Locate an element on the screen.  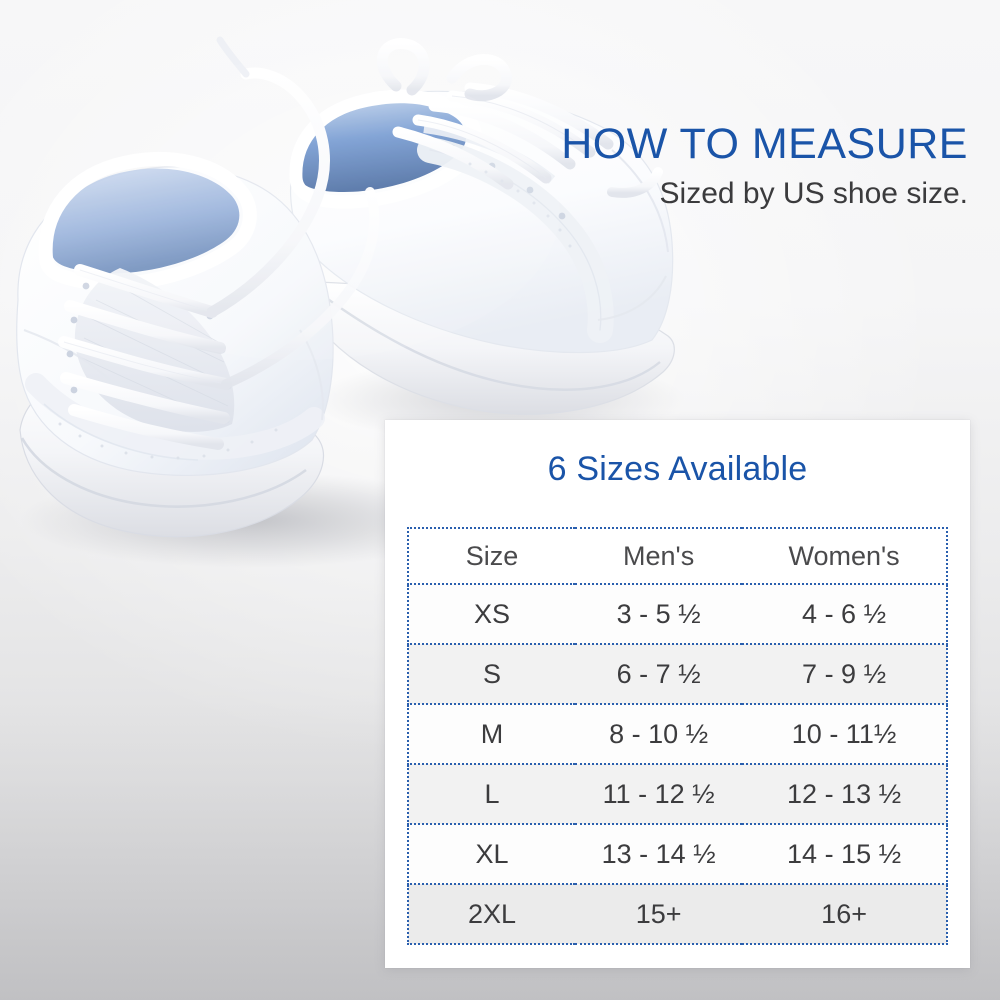
table-row: S 6 - 7 ½ 7 - 9 ½ is located at coordinates (677, 674).